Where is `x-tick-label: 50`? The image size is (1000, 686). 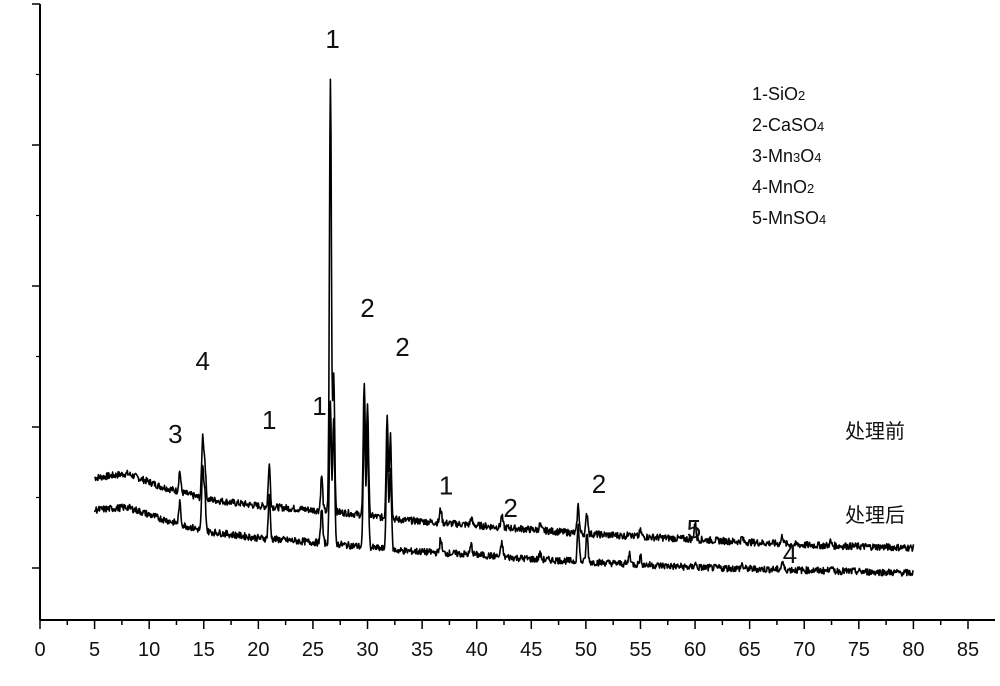 x-tick-label: 50 is located at coordinates (586, 650).